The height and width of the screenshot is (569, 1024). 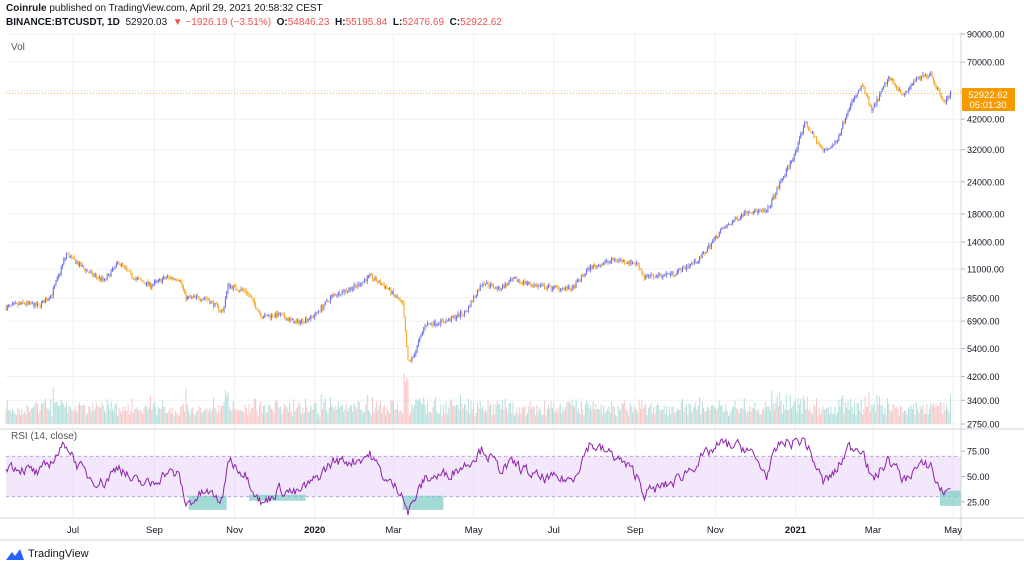 What do you see at coordinates (63, 22) in the screenshot?
I see `symbol-label: BINANCE:BTCUSDT, 1D` at bounding box center [63, 22].